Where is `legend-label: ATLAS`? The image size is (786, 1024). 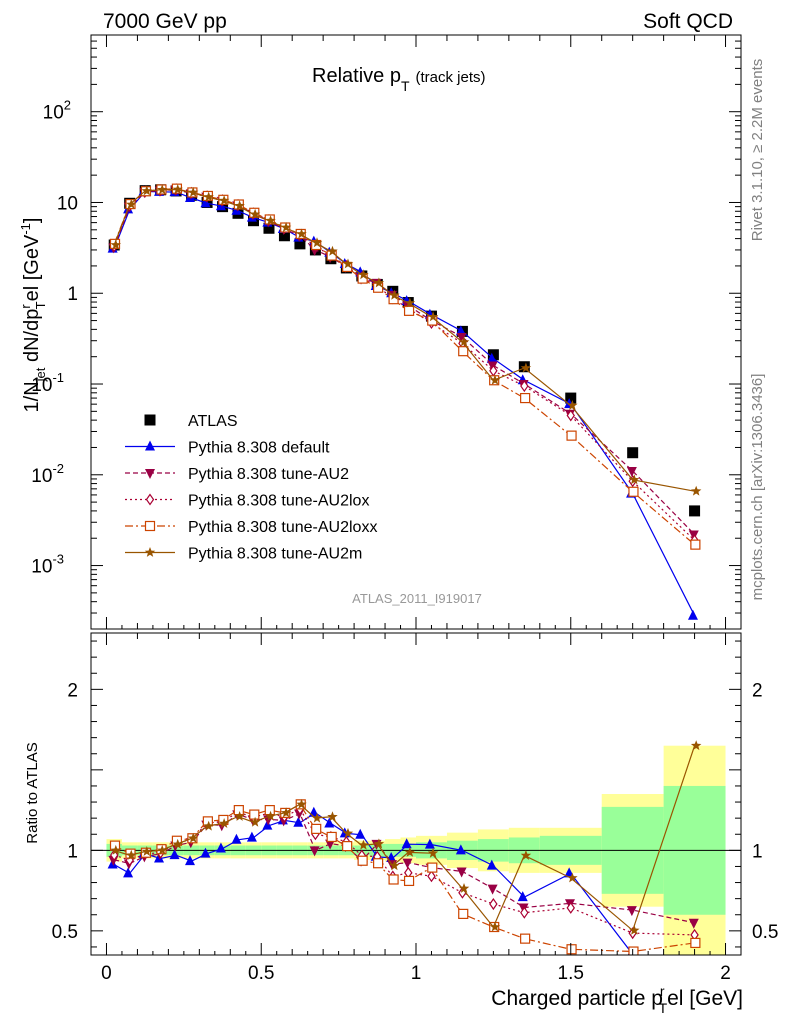 legend-label: ATLAS is located at coordinates (213, 421).